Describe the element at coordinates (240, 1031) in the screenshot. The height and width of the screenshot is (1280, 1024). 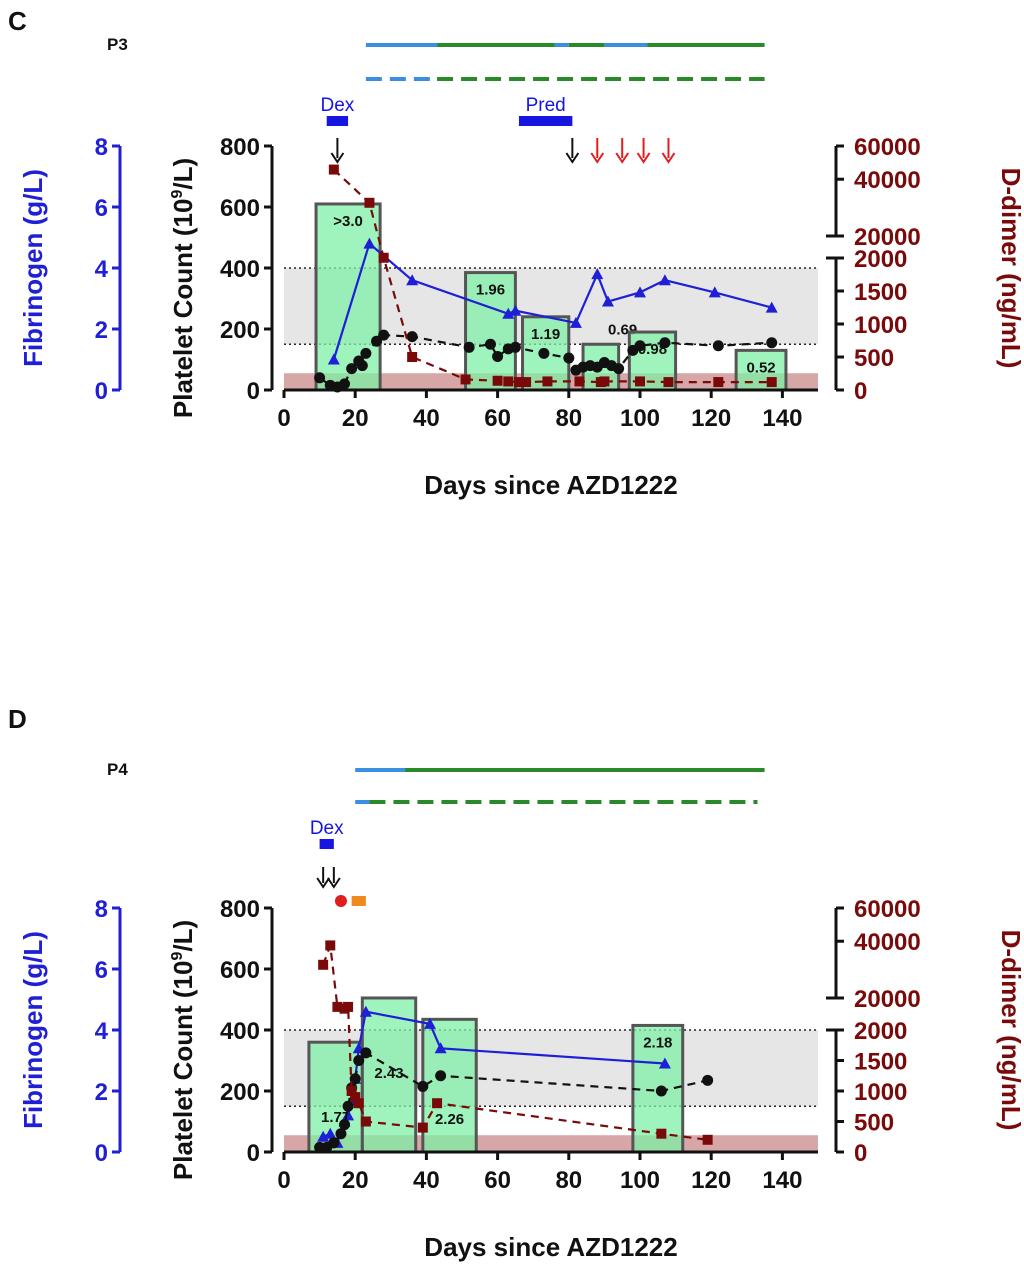
I see `platelet-tick-label: 400` at that location.